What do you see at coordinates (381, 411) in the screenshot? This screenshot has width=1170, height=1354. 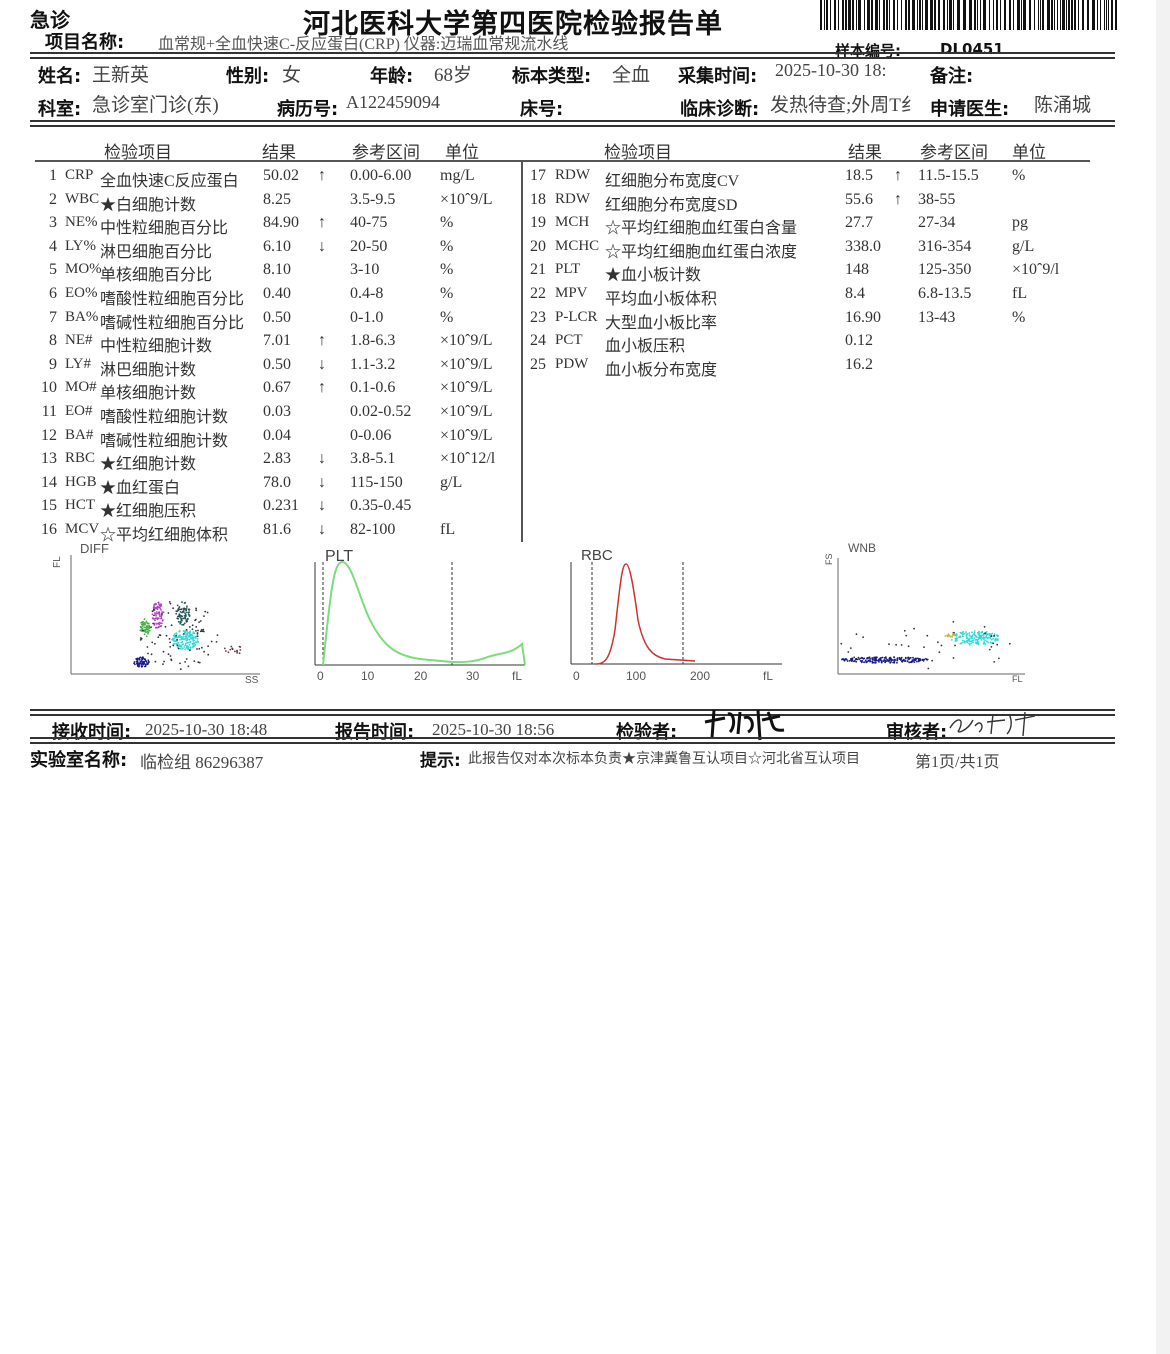 I see `row-ref: 0.02-0.52` at bounding box center [381, 411].